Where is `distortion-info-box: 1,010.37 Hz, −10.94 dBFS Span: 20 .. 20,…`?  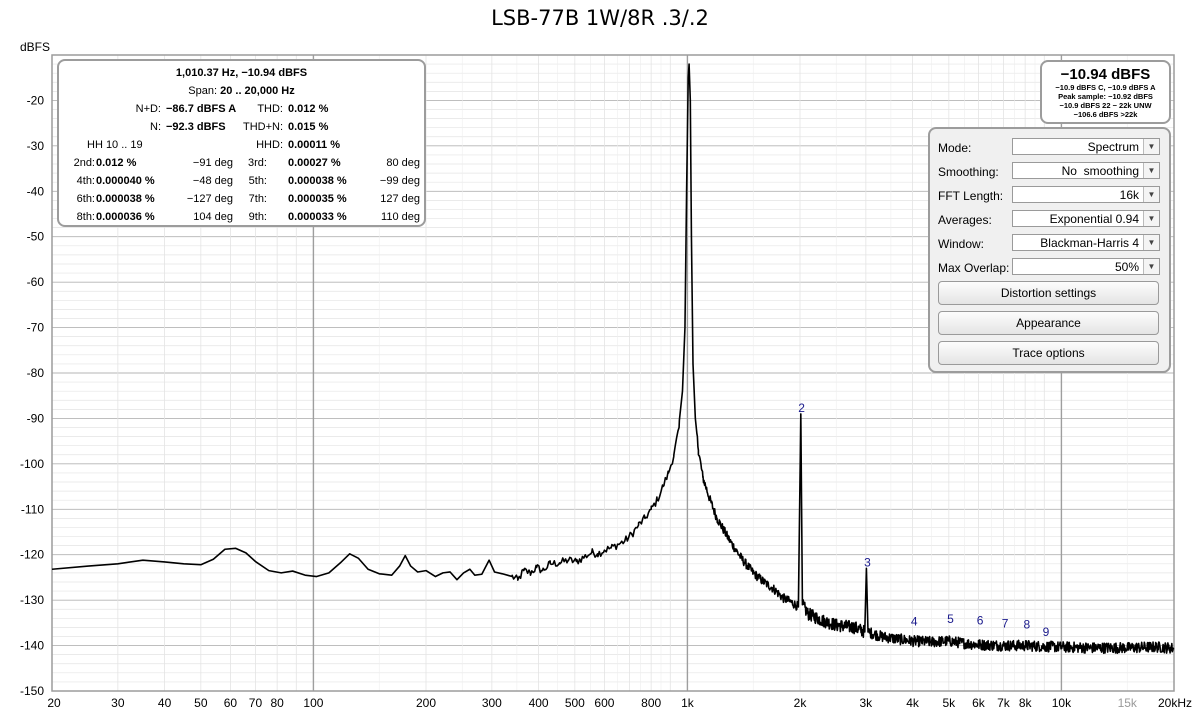 distortion-info-box: 1,010.37 Hz, −10.94 dBFS Span: 20 .. 20,… is located at coordinates (241, 143).